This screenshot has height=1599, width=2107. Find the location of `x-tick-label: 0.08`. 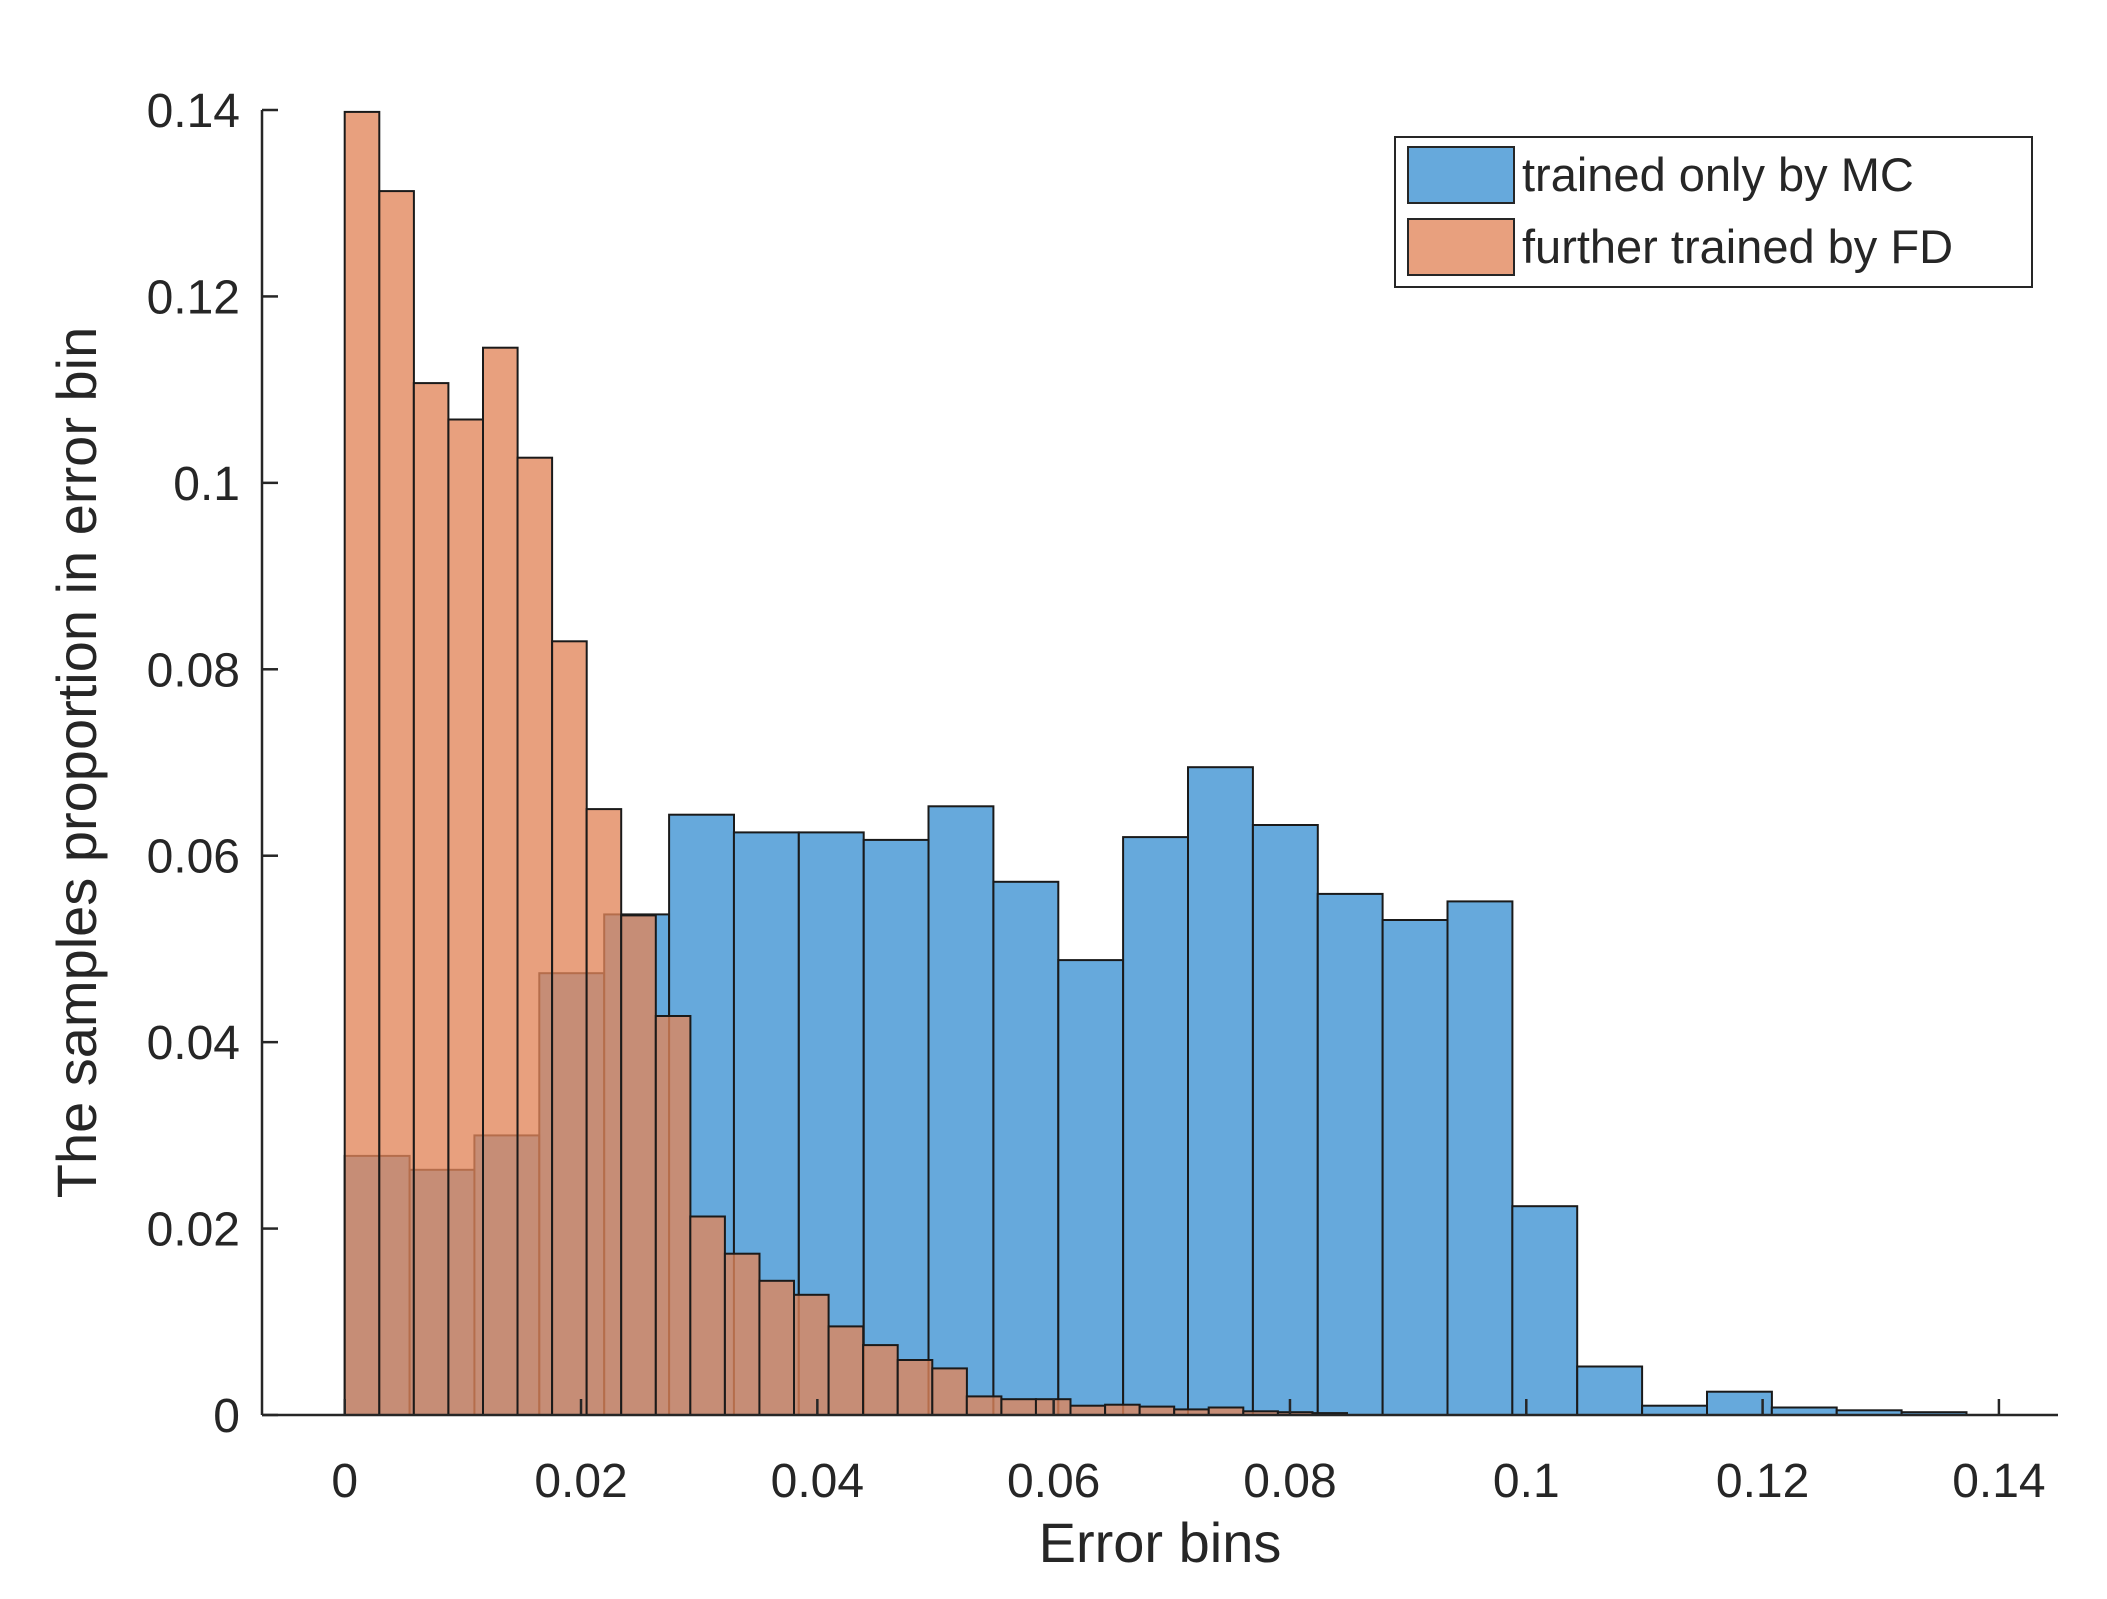

x-tick-label: 0.08 is located at coordinates (1289, 1481).